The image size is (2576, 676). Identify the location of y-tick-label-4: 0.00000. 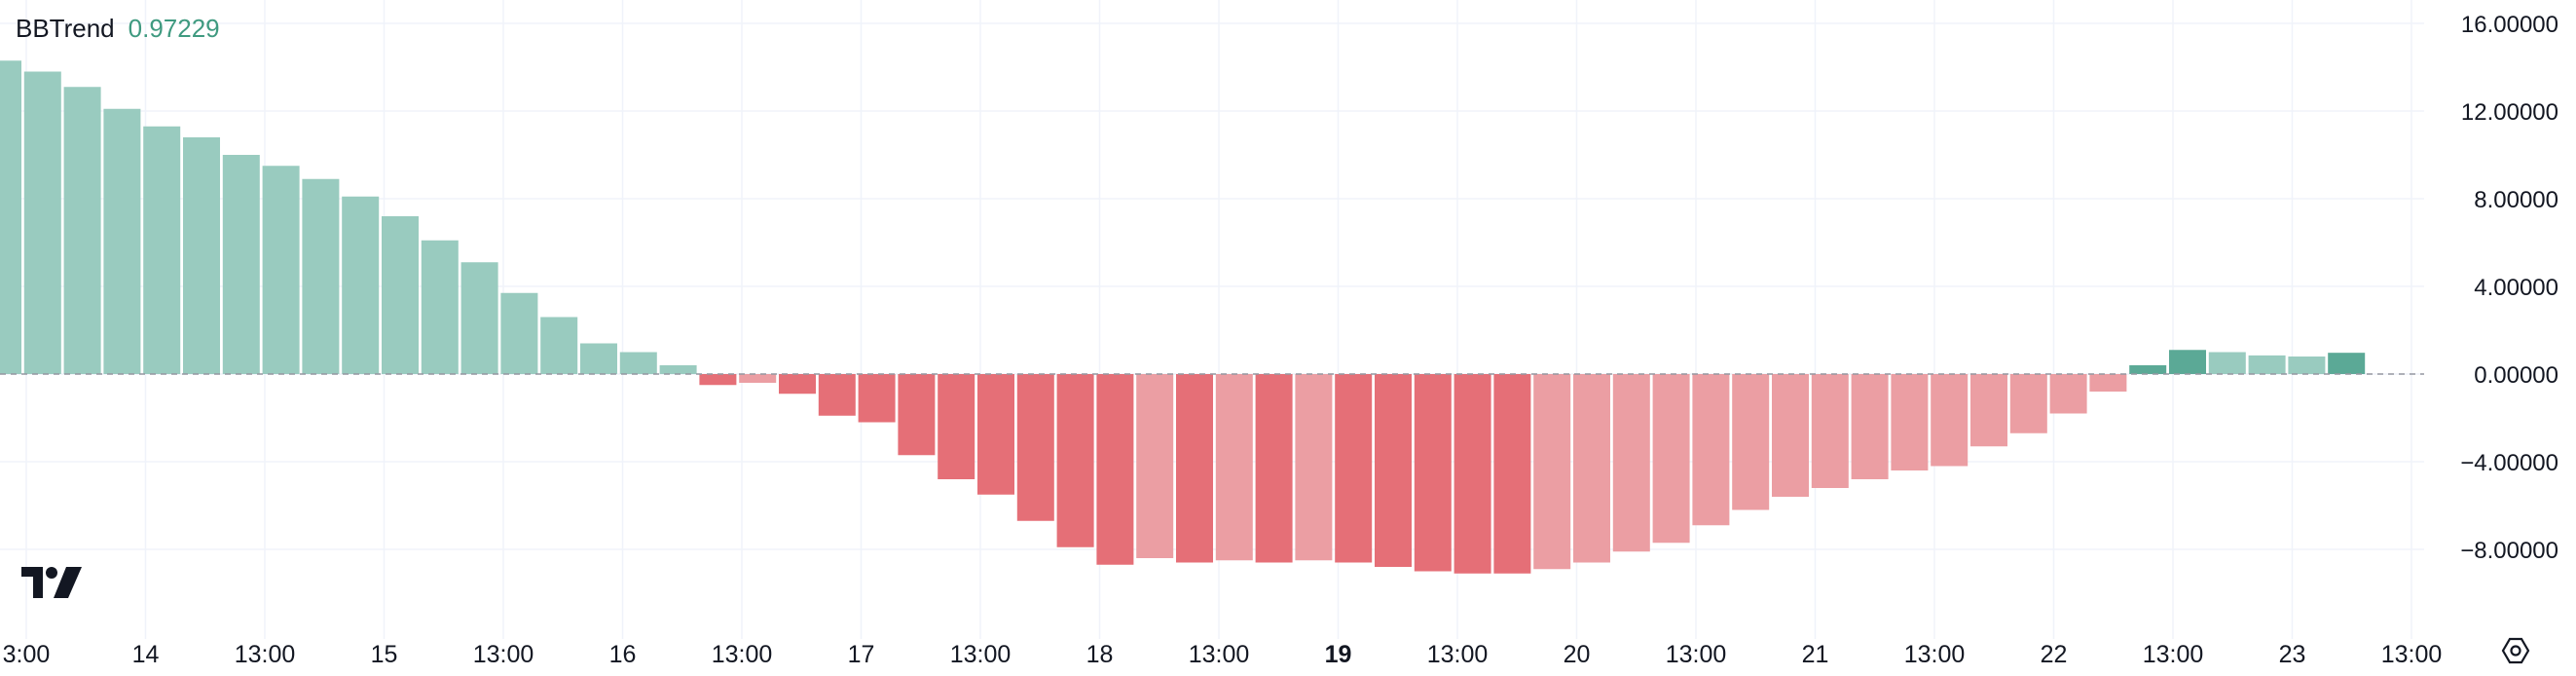
(2516, 375).